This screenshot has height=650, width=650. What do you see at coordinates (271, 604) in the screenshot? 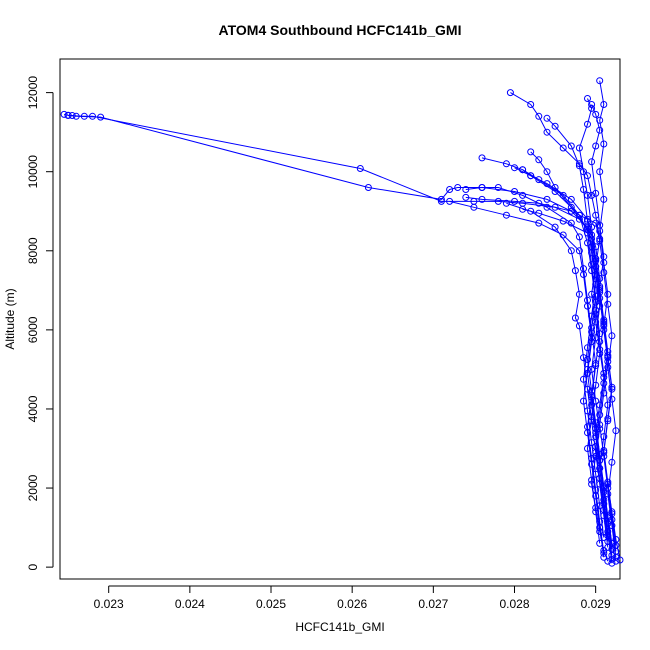
I see `x-tick-label: 0.025` at bounding box center [271, 604].